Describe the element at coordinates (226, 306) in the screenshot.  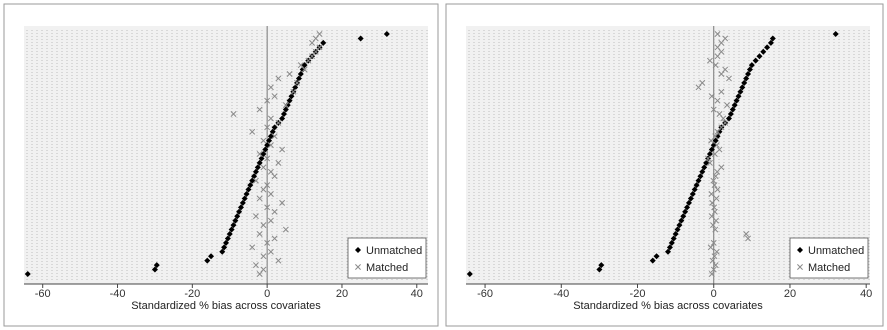
I see `x-axis-label: Standardized % bias across covariates` at that location.